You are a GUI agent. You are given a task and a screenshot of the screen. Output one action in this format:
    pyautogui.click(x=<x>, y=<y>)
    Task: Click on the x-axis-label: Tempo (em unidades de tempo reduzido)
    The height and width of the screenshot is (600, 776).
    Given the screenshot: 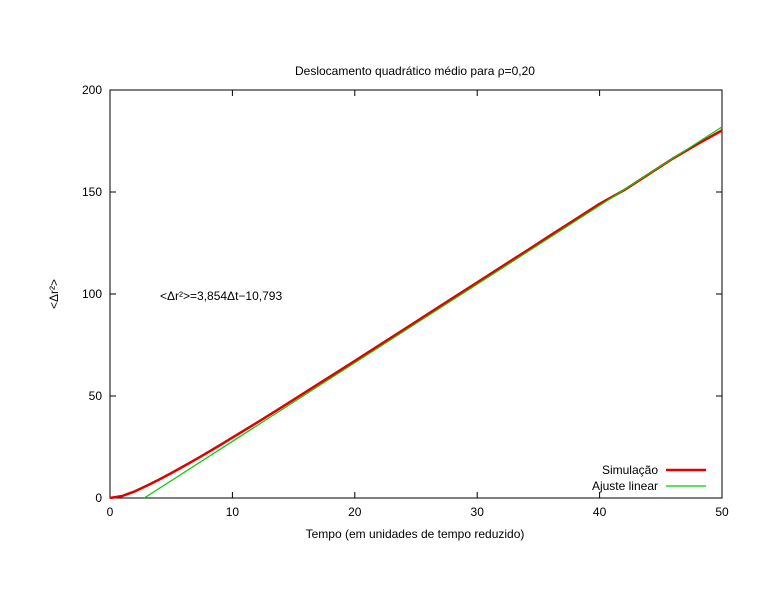 What is the action you would take?
    pyautogui.click(x=415, y=534)
    